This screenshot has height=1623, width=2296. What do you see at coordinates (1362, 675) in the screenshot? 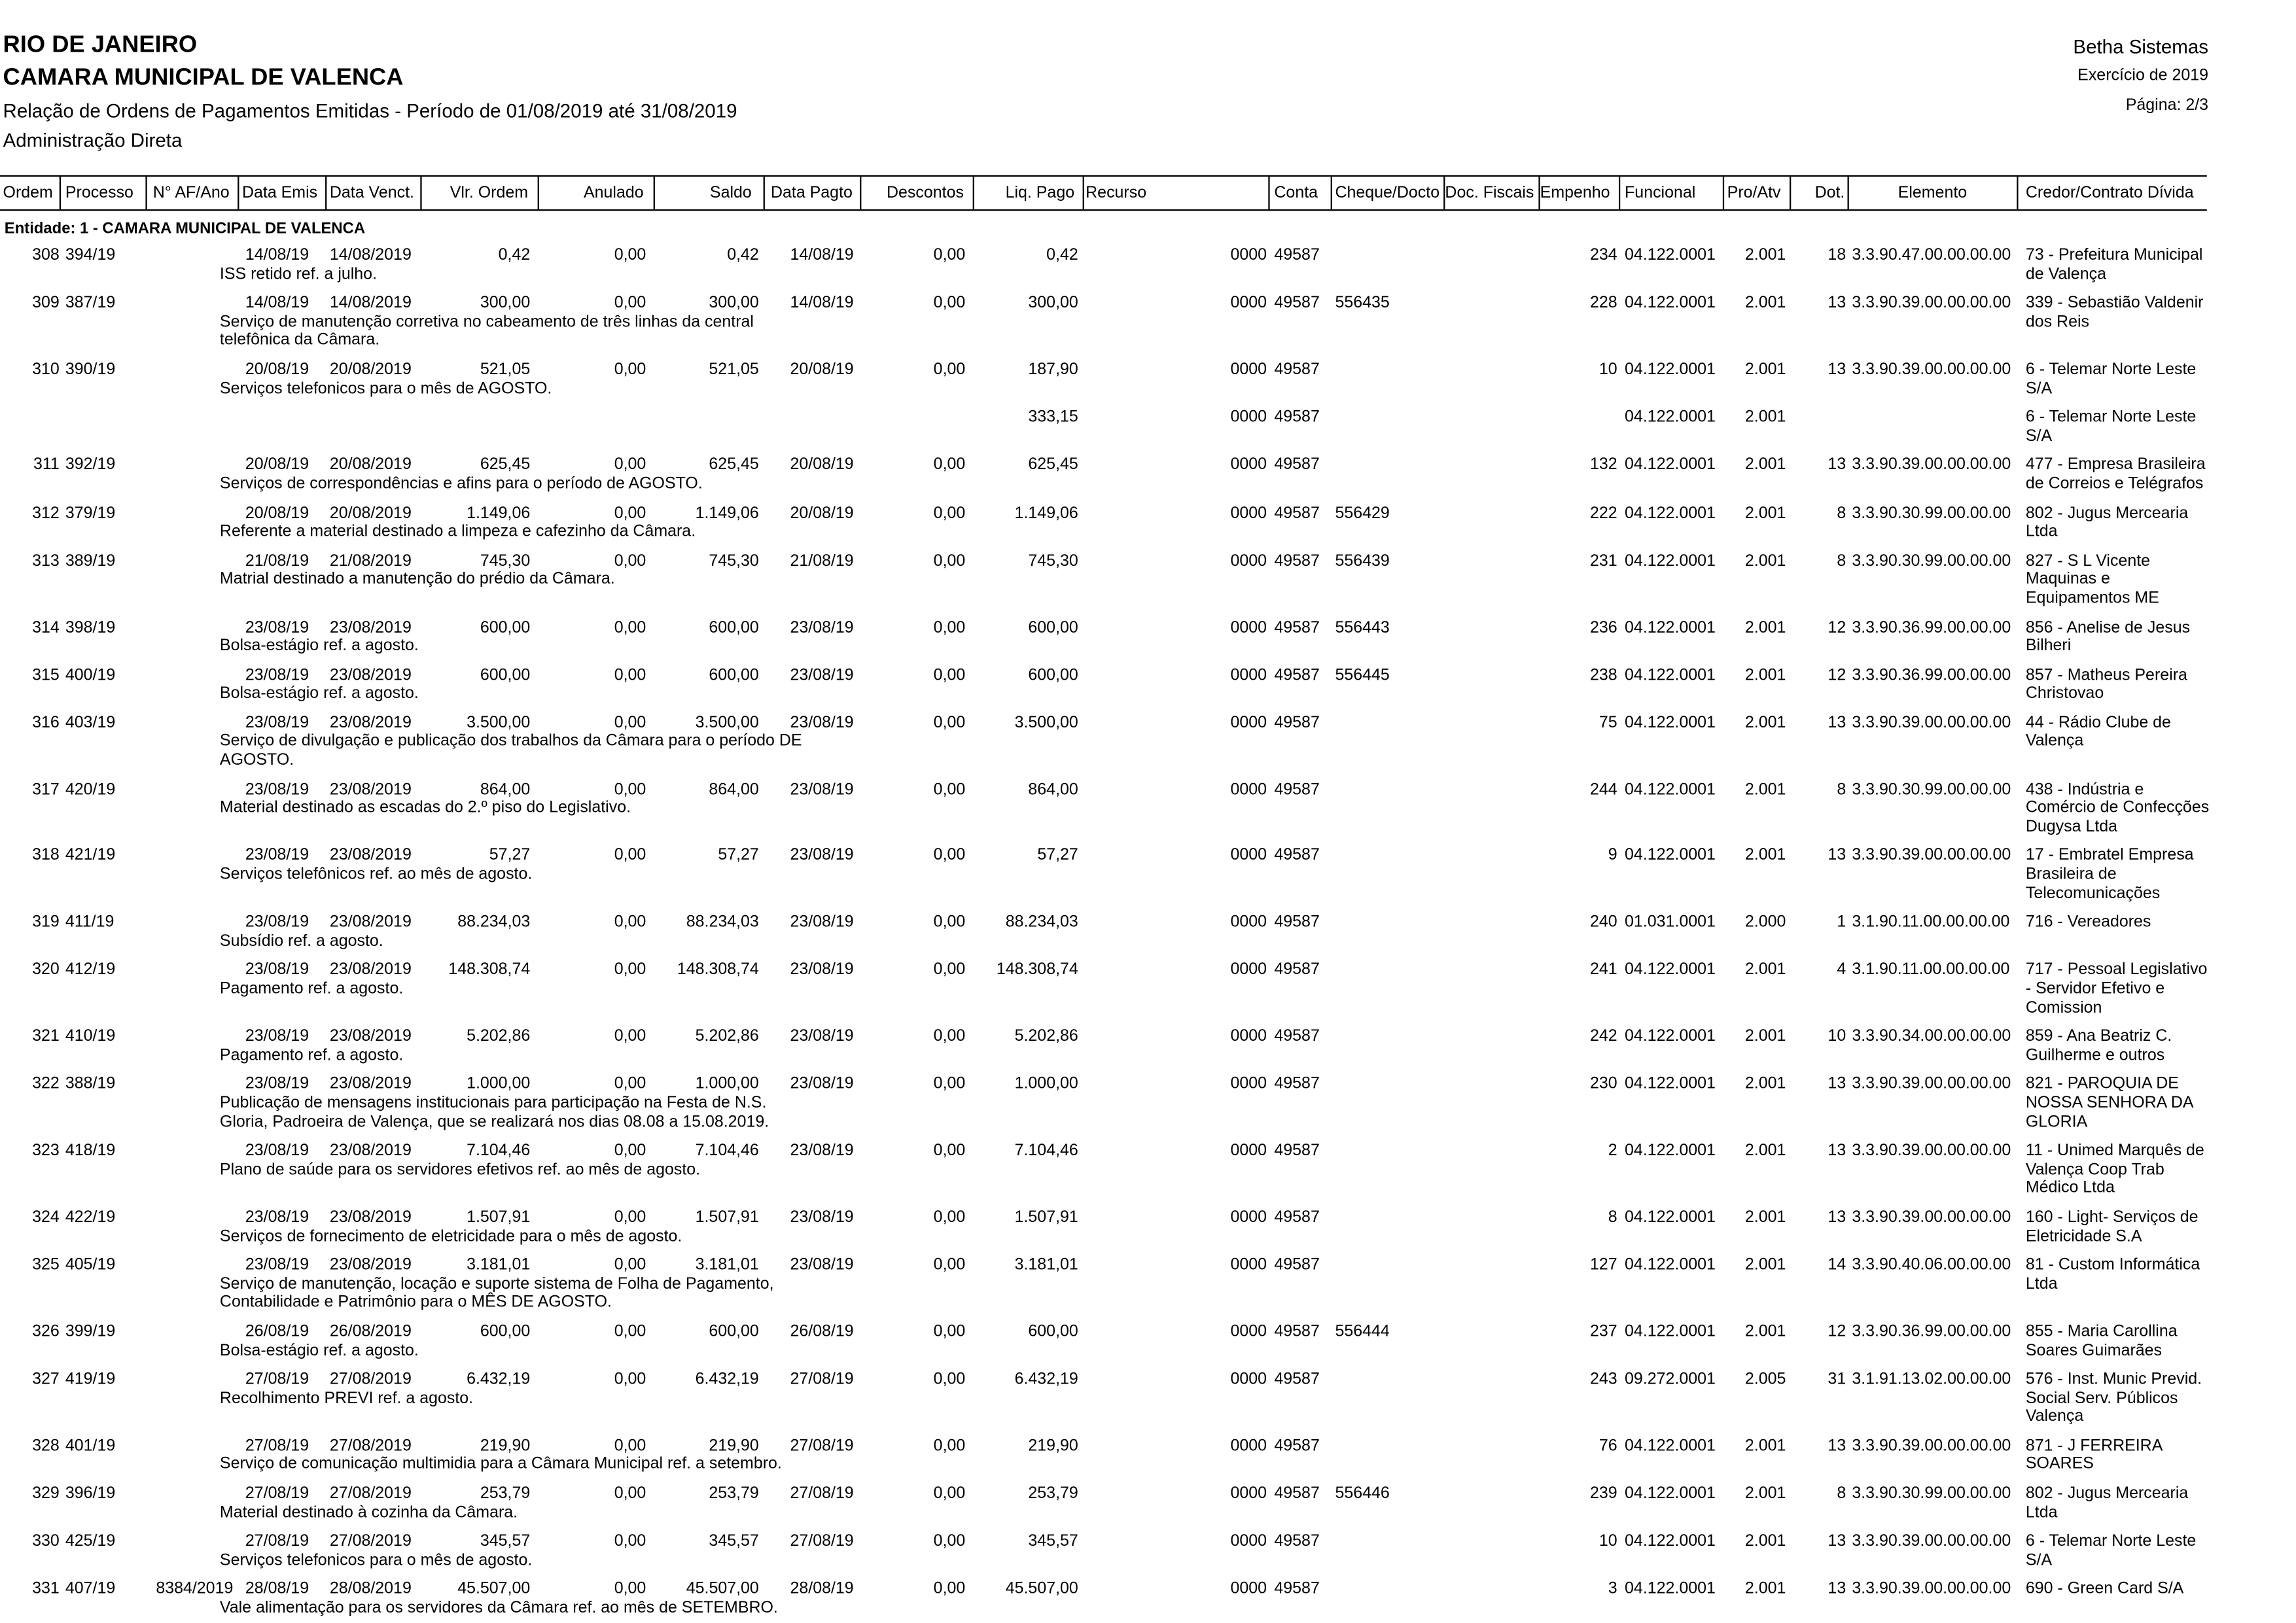
I see `cell-cheq: 556445` at bounding box center [1362, 675].